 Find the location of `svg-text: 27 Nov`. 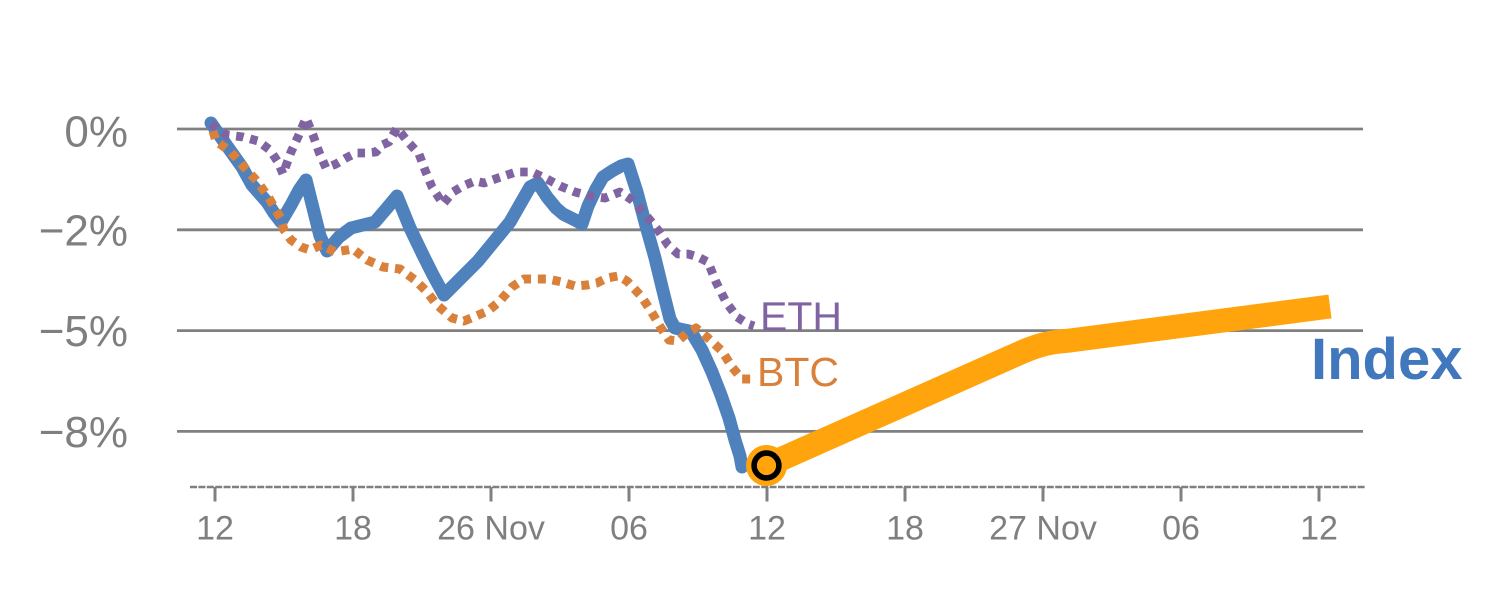

svg-text: 27 Nov is located at coordinates (1043, 529).